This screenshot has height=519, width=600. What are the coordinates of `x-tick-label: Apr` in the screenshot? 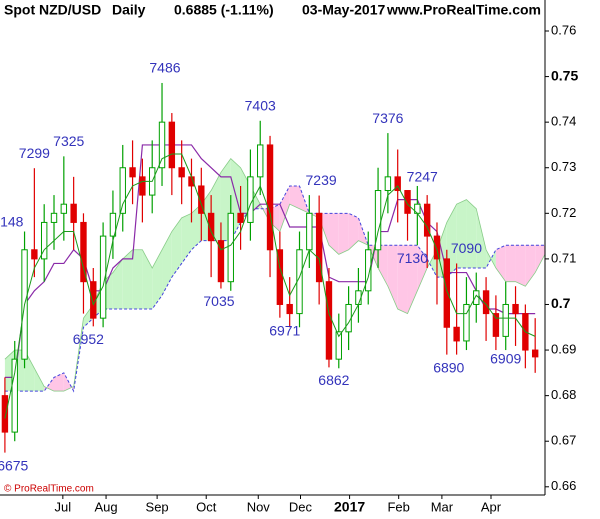 It's located at (491, 506).